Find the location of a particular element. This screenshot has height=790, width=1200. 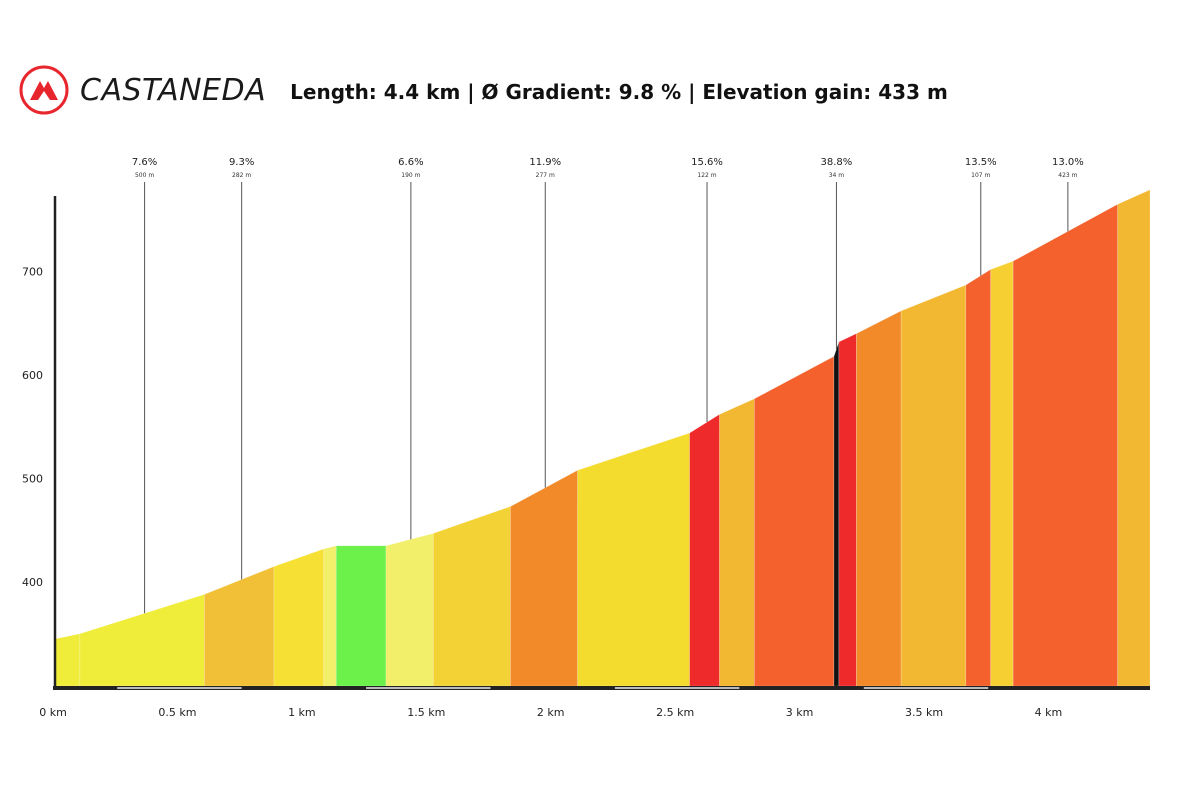

y-tick-label: 500 is located at coordinates (32, 479).